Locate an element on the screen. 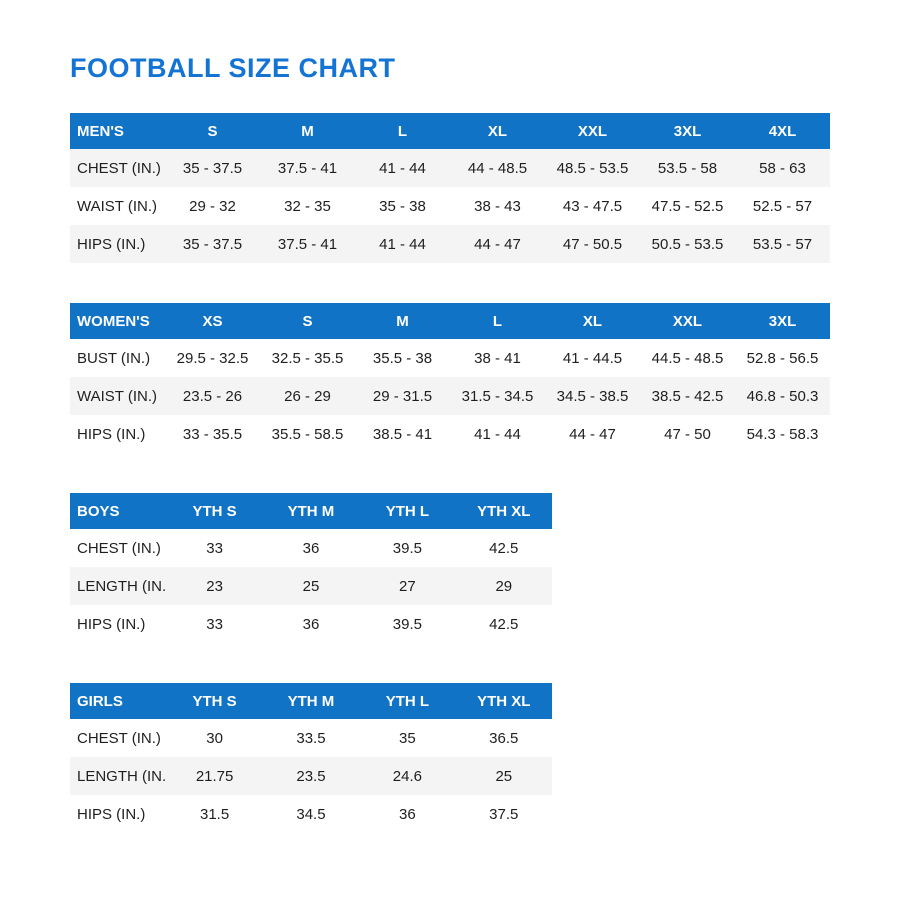  measurement-value: 26 - 29 is located at coordinates (307, 396).